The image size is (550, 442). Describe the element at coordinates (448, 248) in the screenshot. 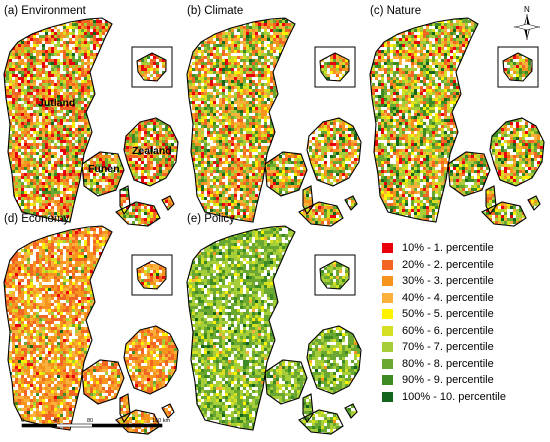

I see `legend-label: 10% - 1. percentile` at that location.